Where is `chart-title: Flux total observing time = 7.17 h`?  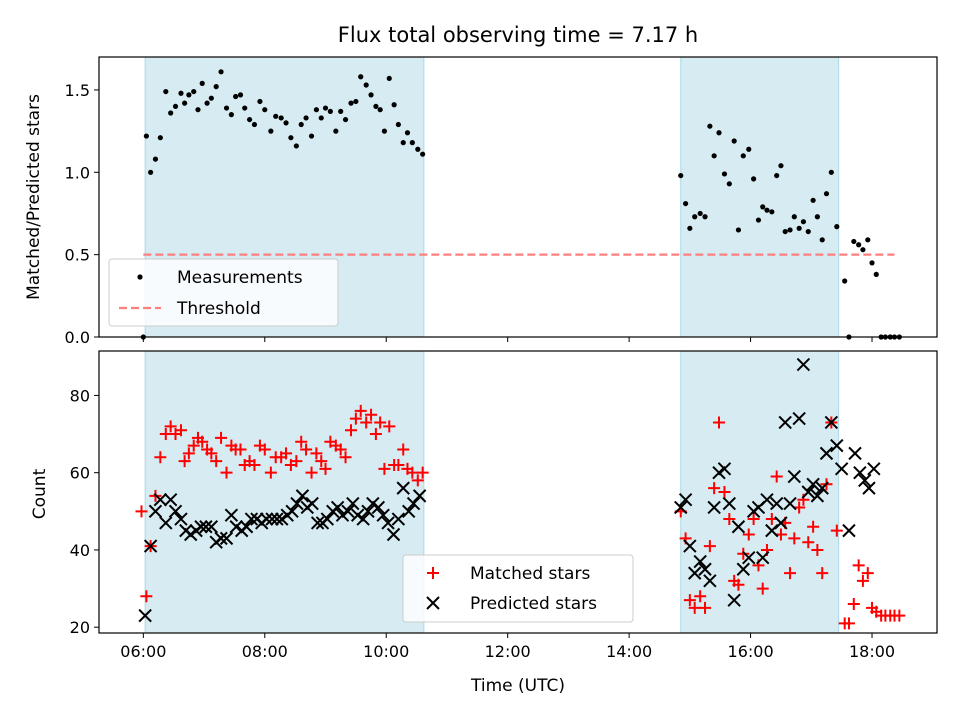
chart-title: Flux total observing time = 7.17 h is located at coordinates (518, 35).